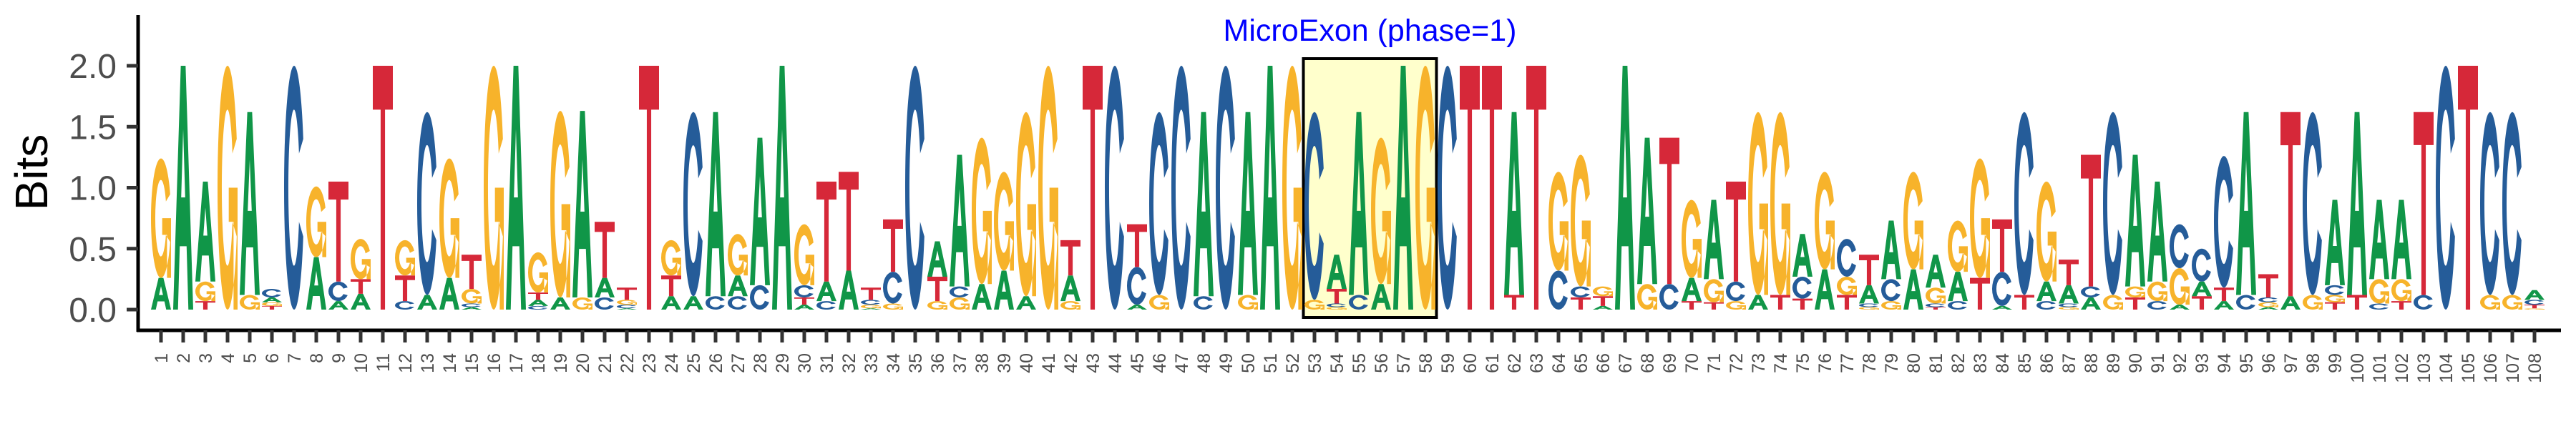 This screenshot has width=2576, height=429. Describe the element at coordinates (849, 363) in the screenshot. I see `x-tick-label: 32` at that location.